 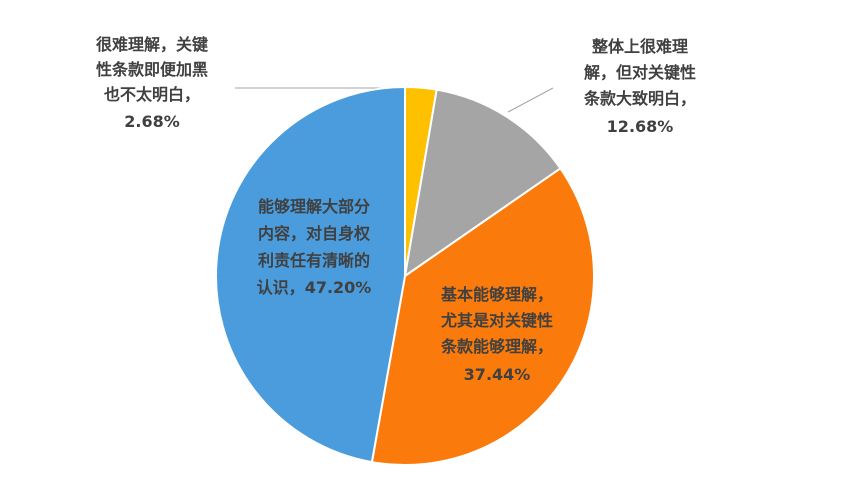 I want to click on data-label: 很难理解，关键性条款即便加黑也不太明白，, so click(x=152, y=69).